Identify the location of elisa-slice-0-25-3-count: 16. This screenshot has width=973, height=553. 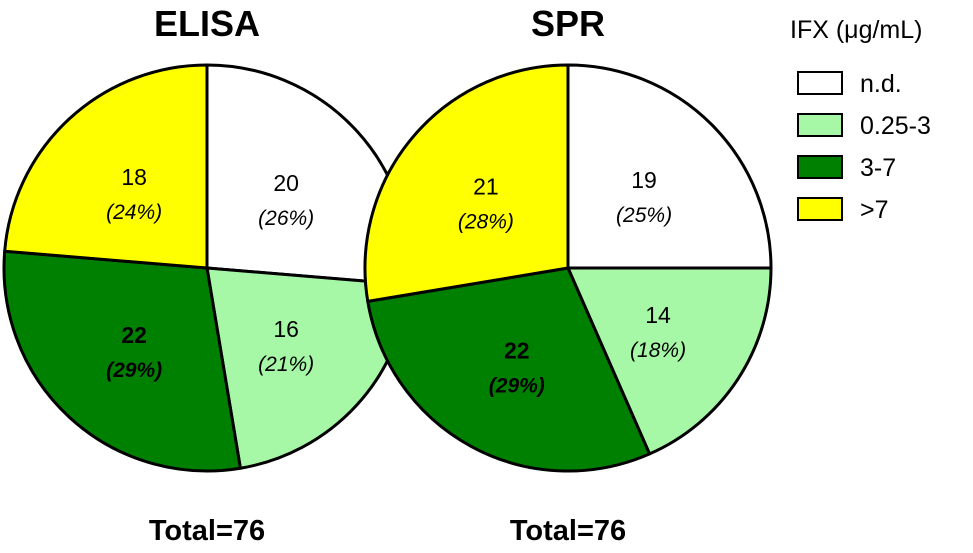
(286, 329).